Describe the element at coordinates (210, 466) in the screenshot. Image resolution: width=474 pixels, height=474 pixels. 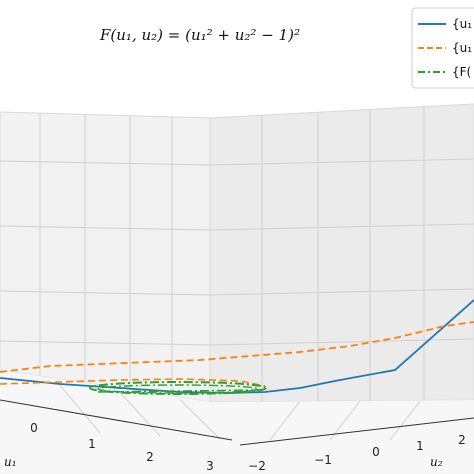
I see `x-tick-label-3: 3` at that location.